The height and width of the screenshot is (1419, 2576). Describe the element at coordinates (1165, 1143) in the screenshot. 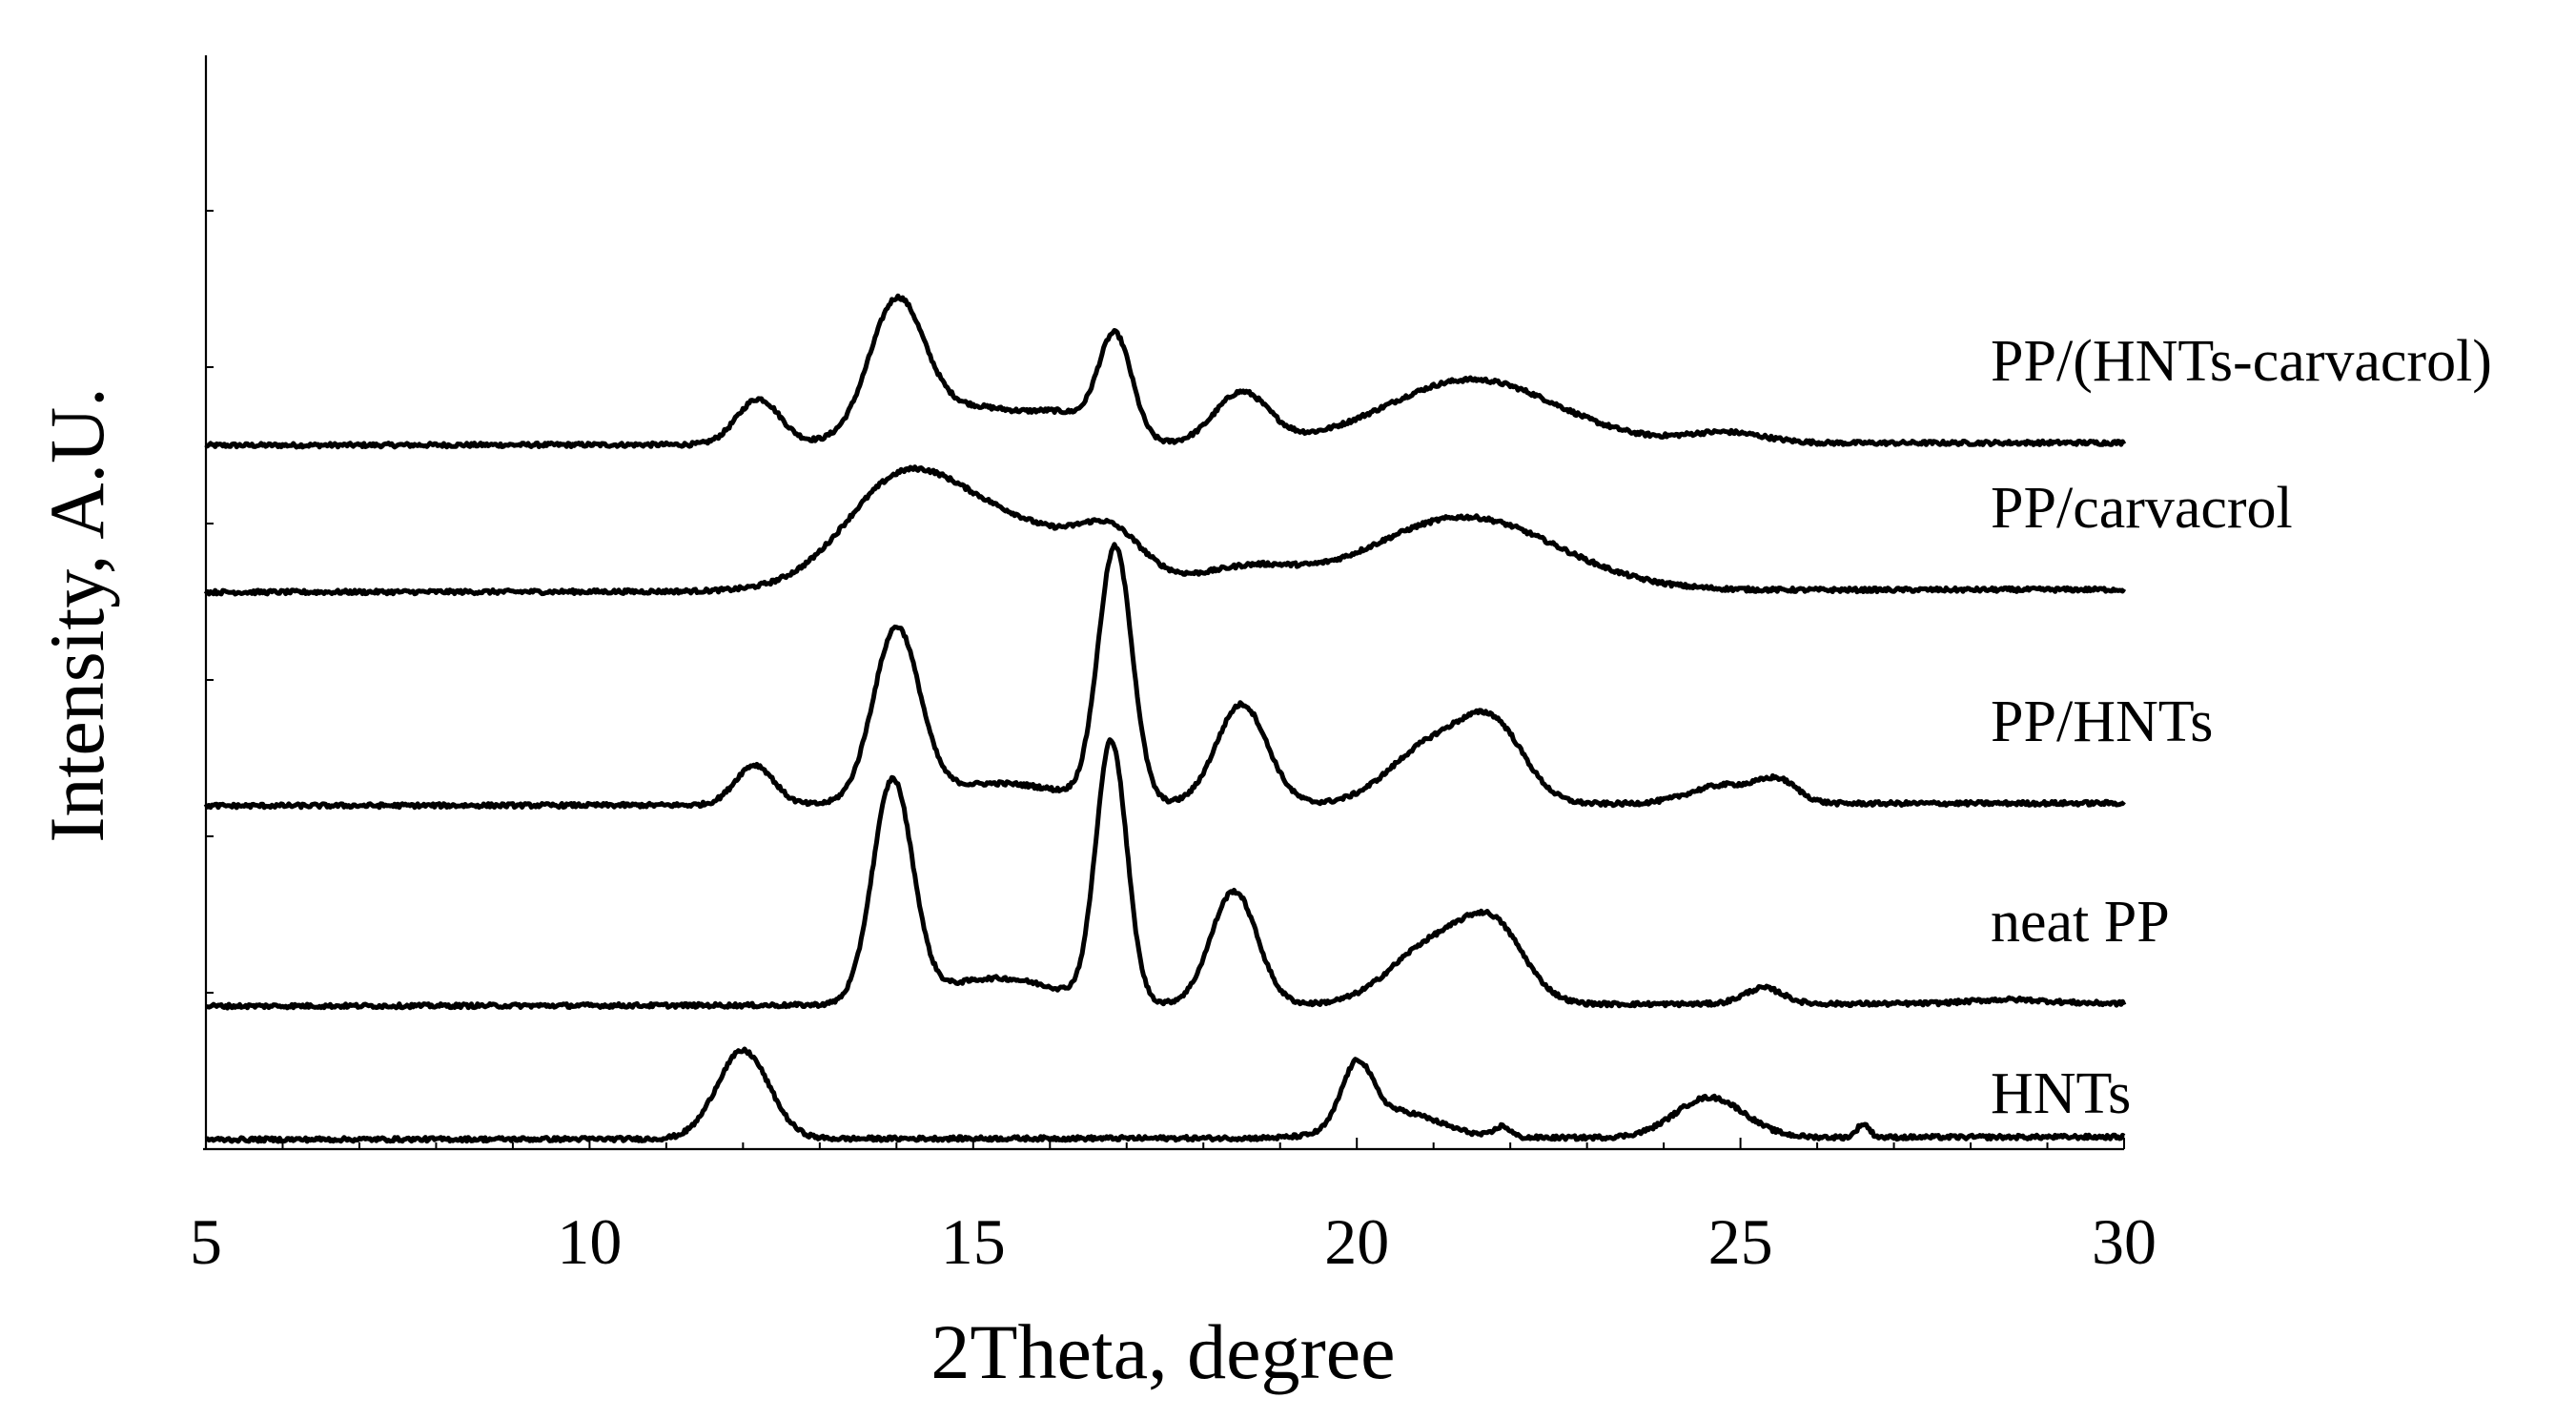

I see `x-ticks` at that location.